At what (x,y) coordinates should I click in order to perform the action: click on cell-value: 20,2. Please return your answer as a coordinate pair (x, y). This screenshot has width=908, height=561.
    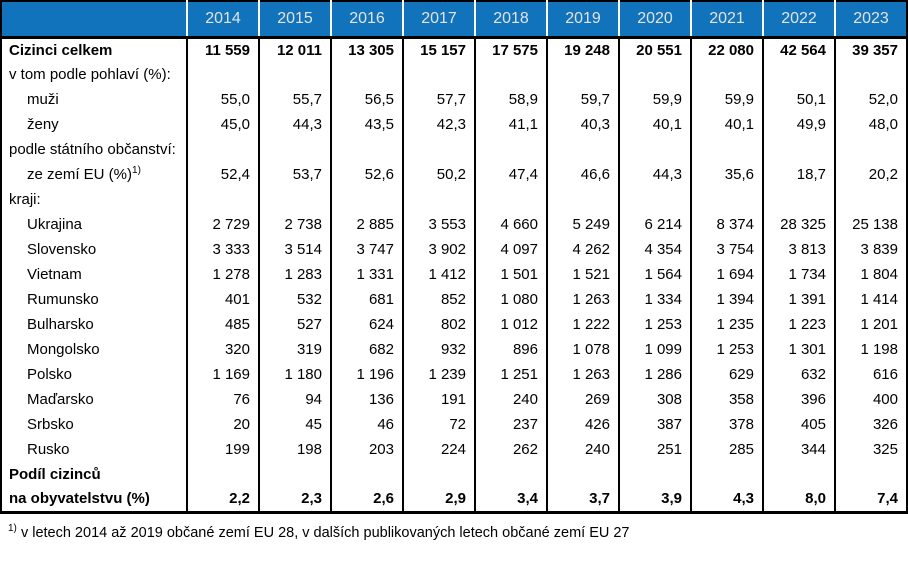
    Looking at the image, I should click on (870, 174).